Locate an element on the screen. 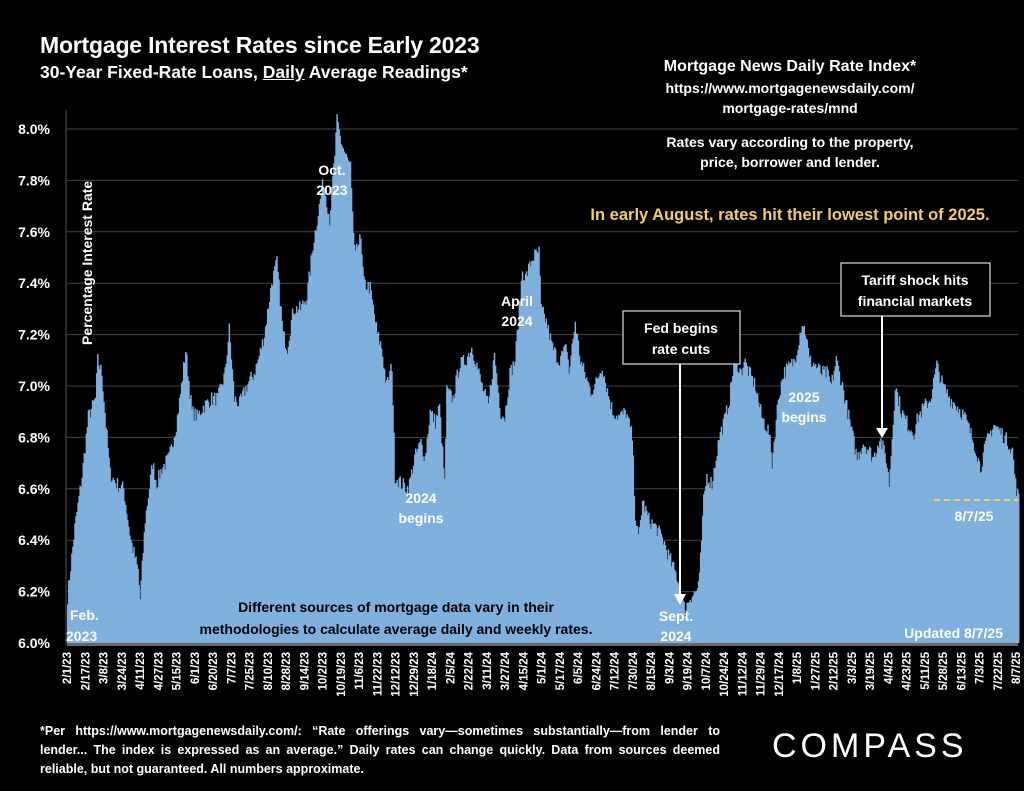  y-tick-label: 6.4% is located at coordinates (34, 540).